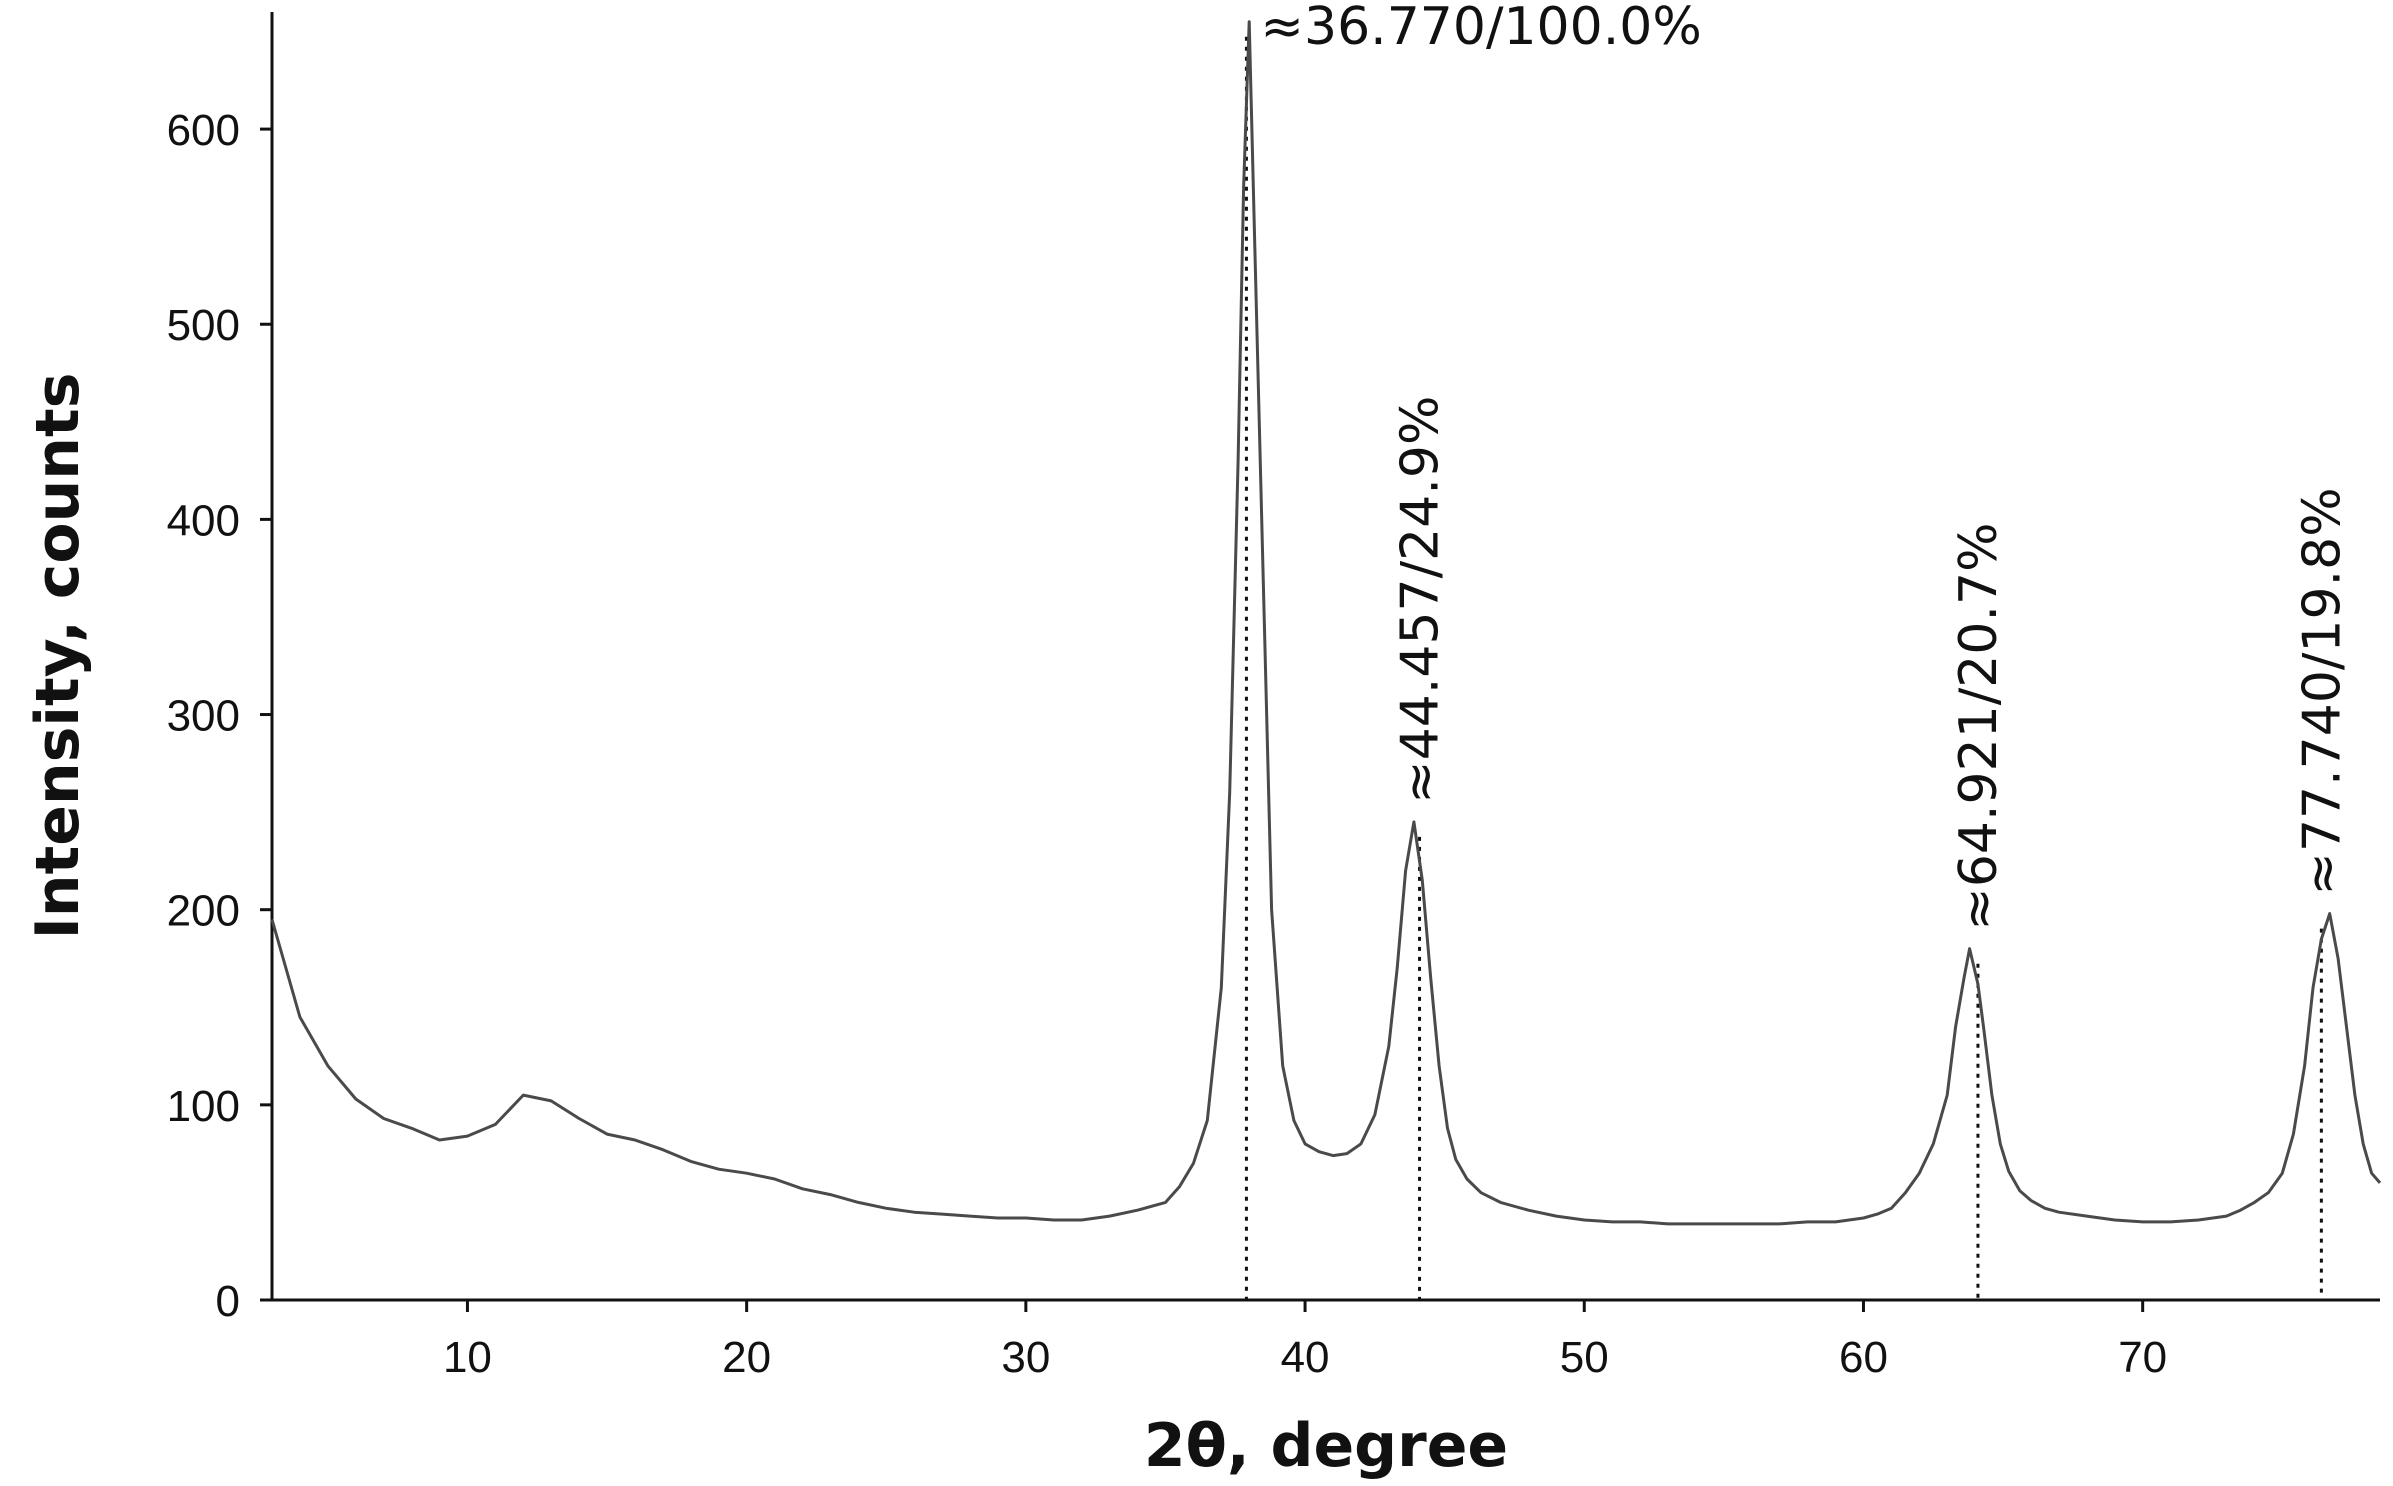  Describe the element at coordinates (1863, 1357) in the screenshot. I see `x-tick-label: 60` at that location.